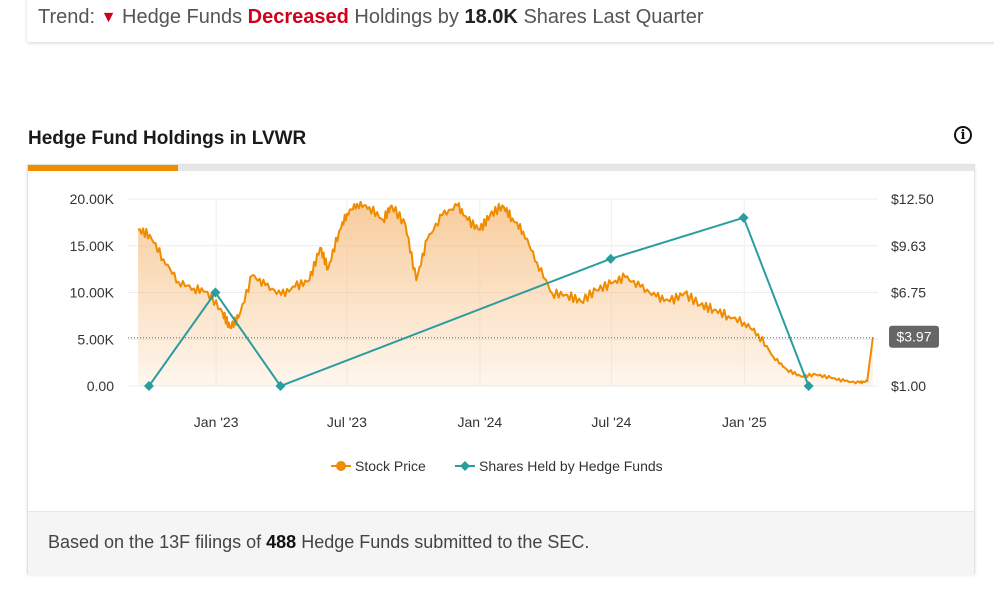  What do you see at coordinates (912, 199) in the screenshot?
I see `y-right-tick-label: $12.50` at bounding box center [912, 199].